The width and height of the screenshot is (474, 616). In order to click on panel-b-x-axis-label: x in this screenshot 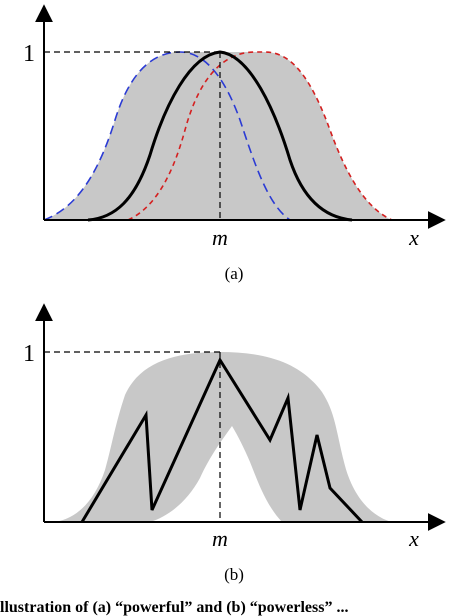, I will do `click(413, 538)`.